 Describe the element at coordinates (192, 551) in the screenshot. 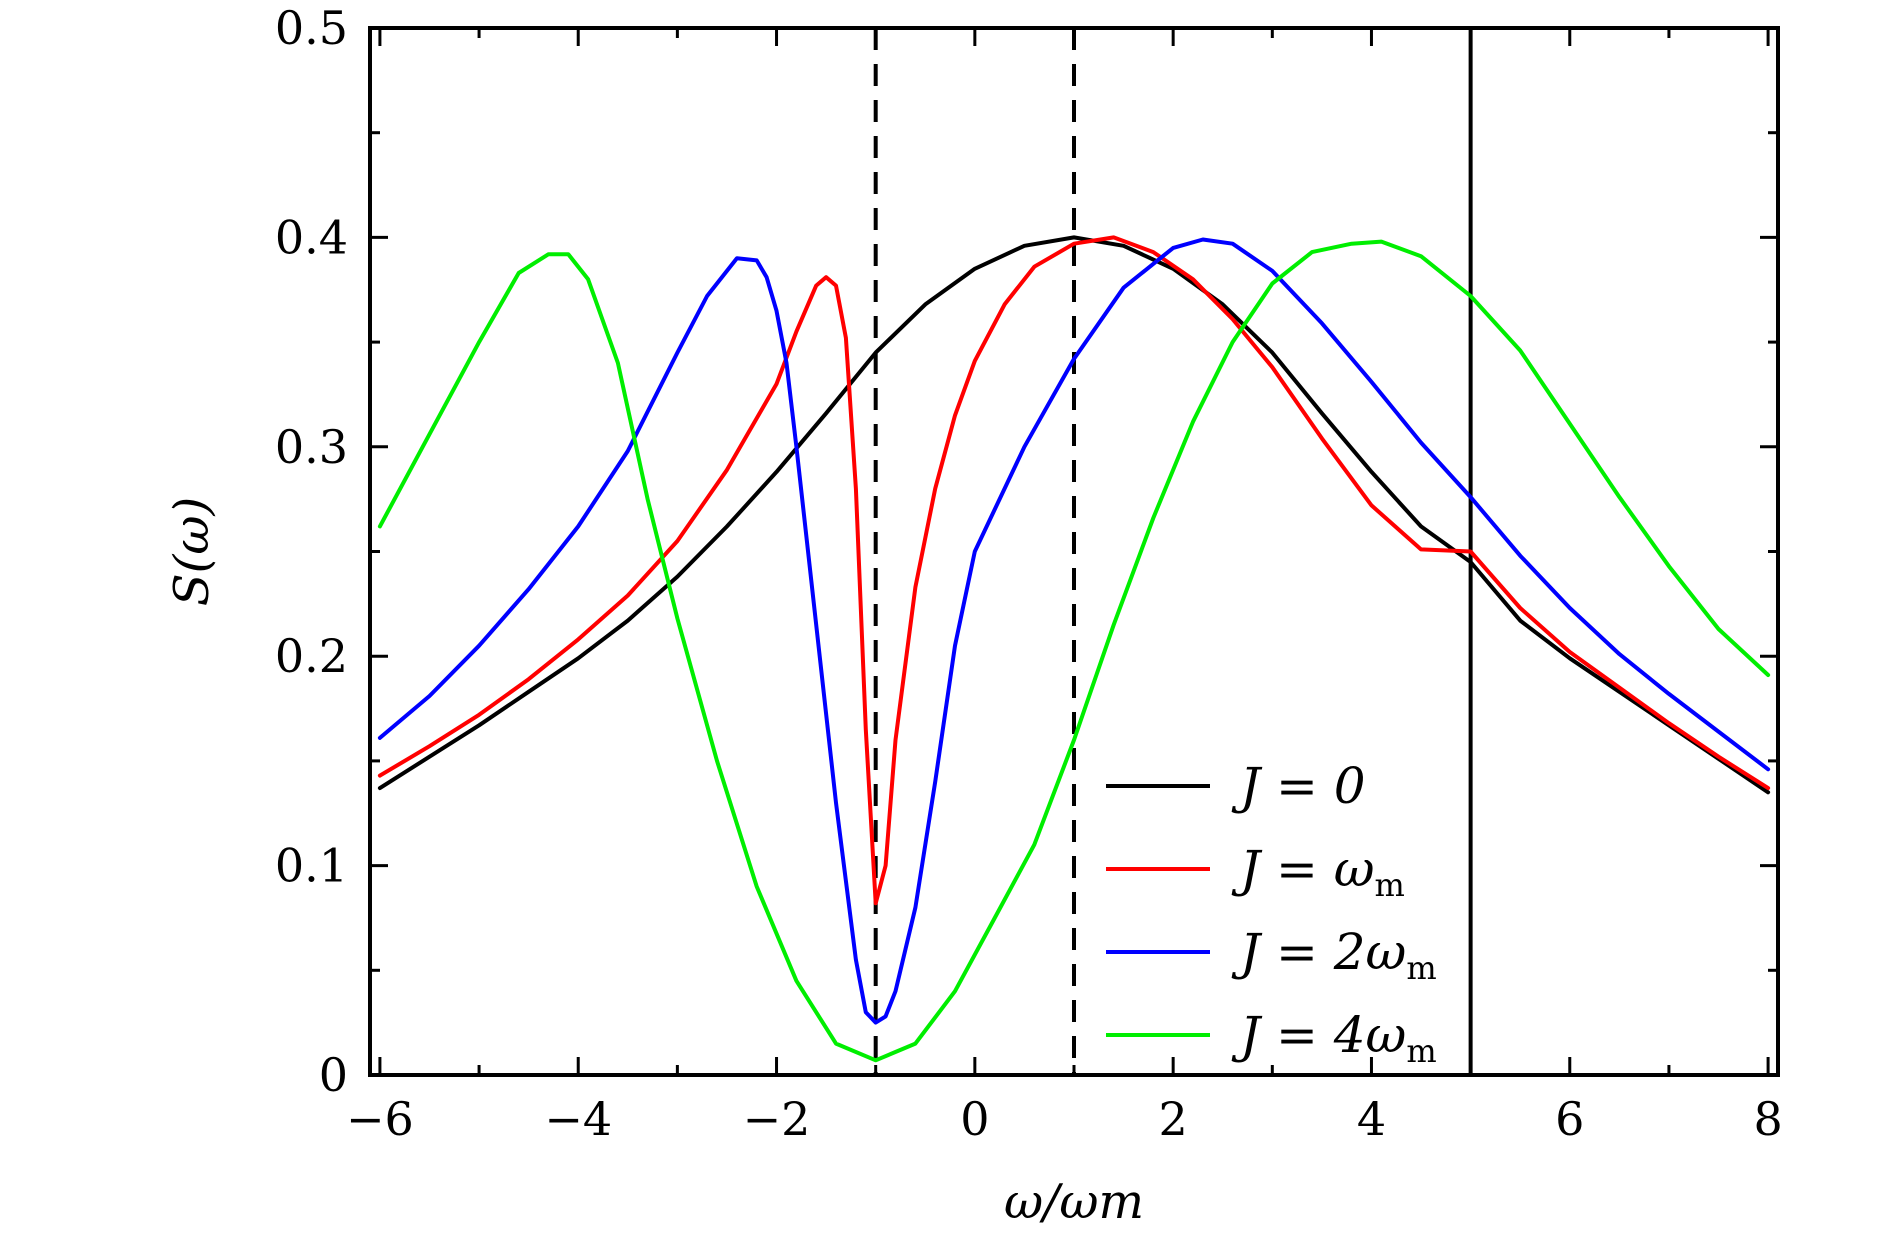

I see `y-axis-label: S(ω)` at that location.